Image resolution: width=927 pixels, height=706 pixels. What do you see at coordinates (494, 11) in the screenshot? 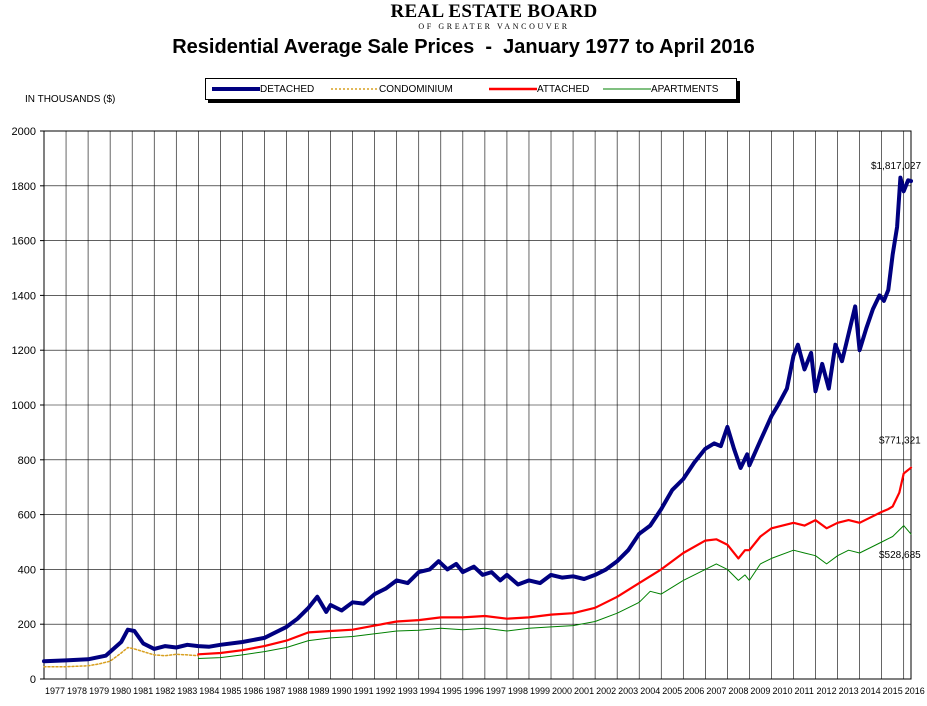
I see `logo-main-text: REAL ESTATE BOARD` at bounding box center [494, 11].